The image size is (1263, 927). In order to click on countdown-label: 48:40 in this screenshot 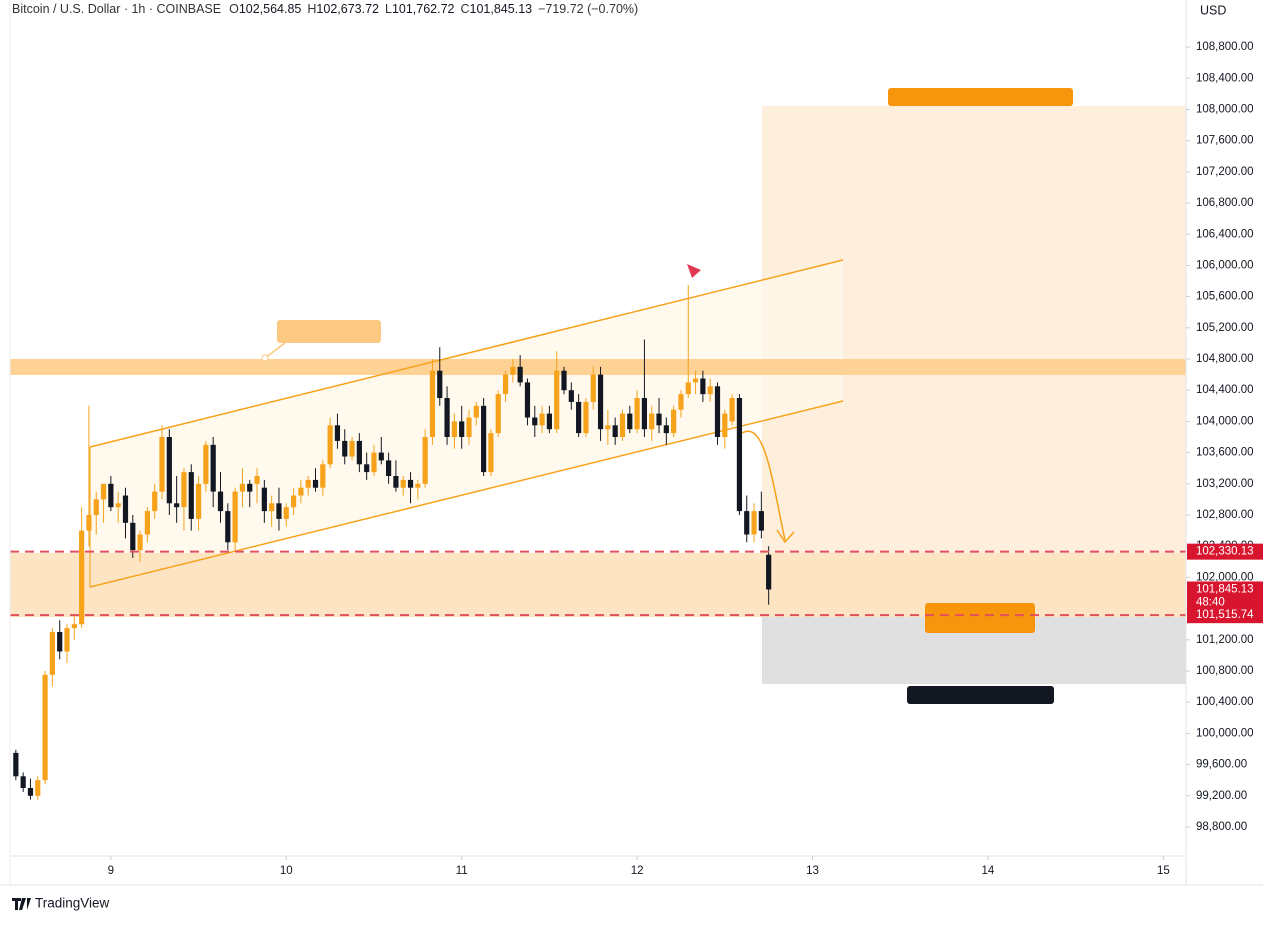, I will do `click(1210, 603)`.